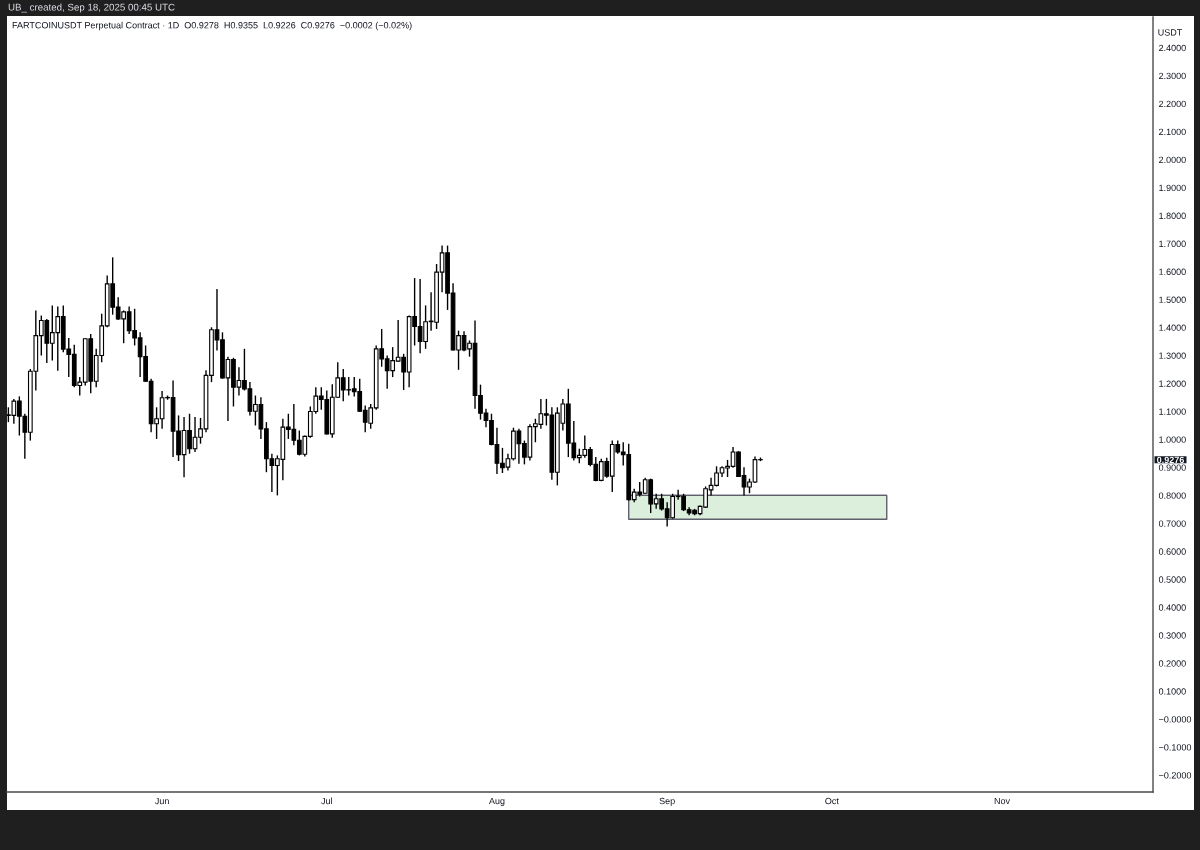 The height and width of the screenshot is (850, 1200). I want to click on y-tick-label: 0.8000, so click(1172, 495).